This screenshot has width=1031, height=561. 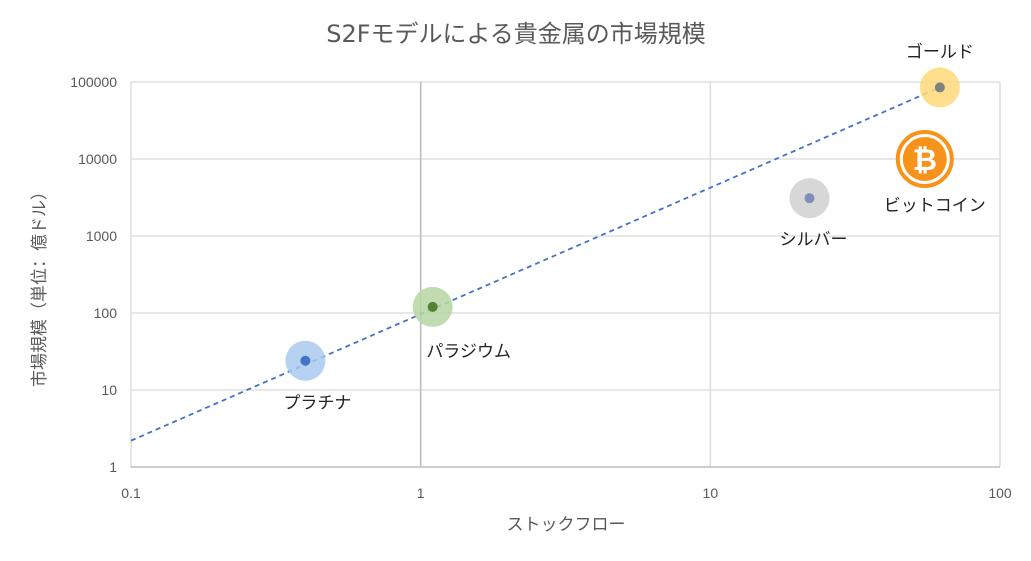 I want to click on data-point: ₿ ビットコイン, so click(x=935, y=173).